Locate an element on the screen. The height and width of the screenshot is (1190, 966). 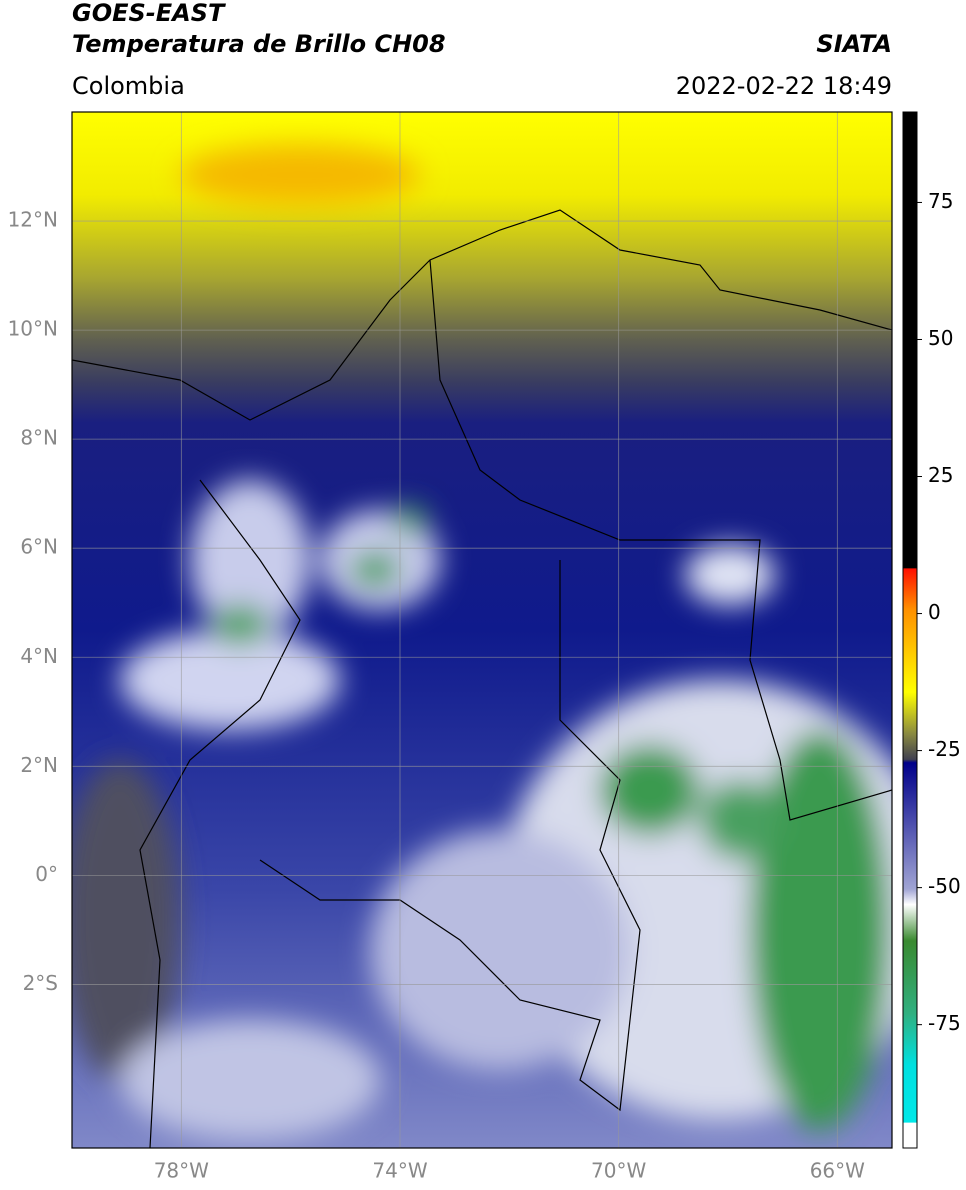
y-tick-label: 2°N is located at coordinates (39, 765).